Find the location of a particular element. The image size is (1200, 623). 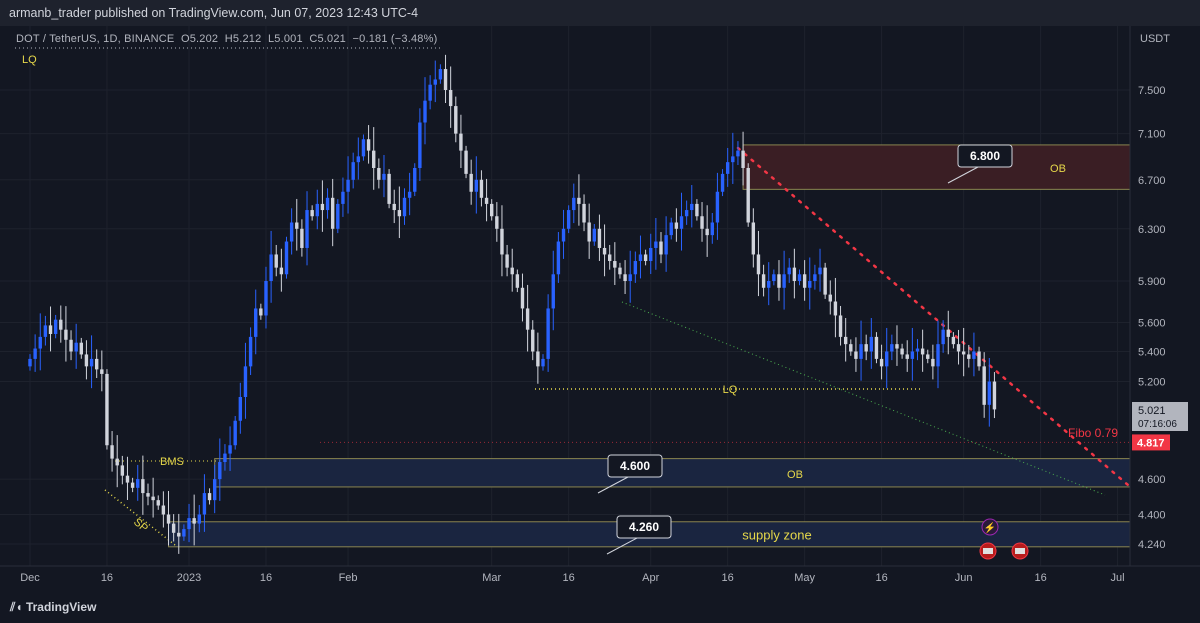

sp-label: SP is located at coordinates (140, 525).